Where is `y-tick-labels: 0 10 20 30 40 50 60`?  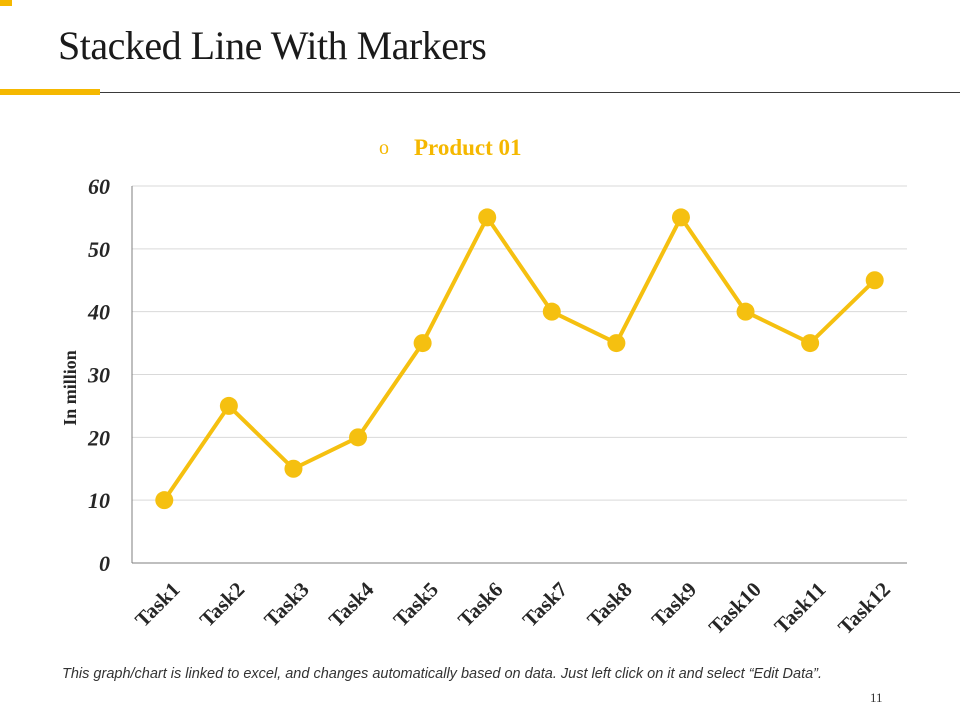 y-tick-labels: 0 10 20 30 40 50 60 is located at coordinates (98, 375).